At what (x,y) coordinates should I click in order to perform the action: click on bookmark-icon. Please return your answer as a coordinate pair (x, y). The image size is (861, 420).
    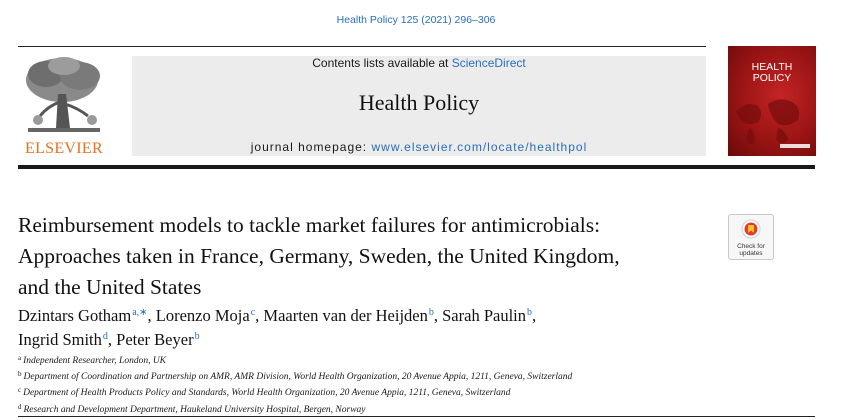
    Looking at the image, I should click on (751, 229).